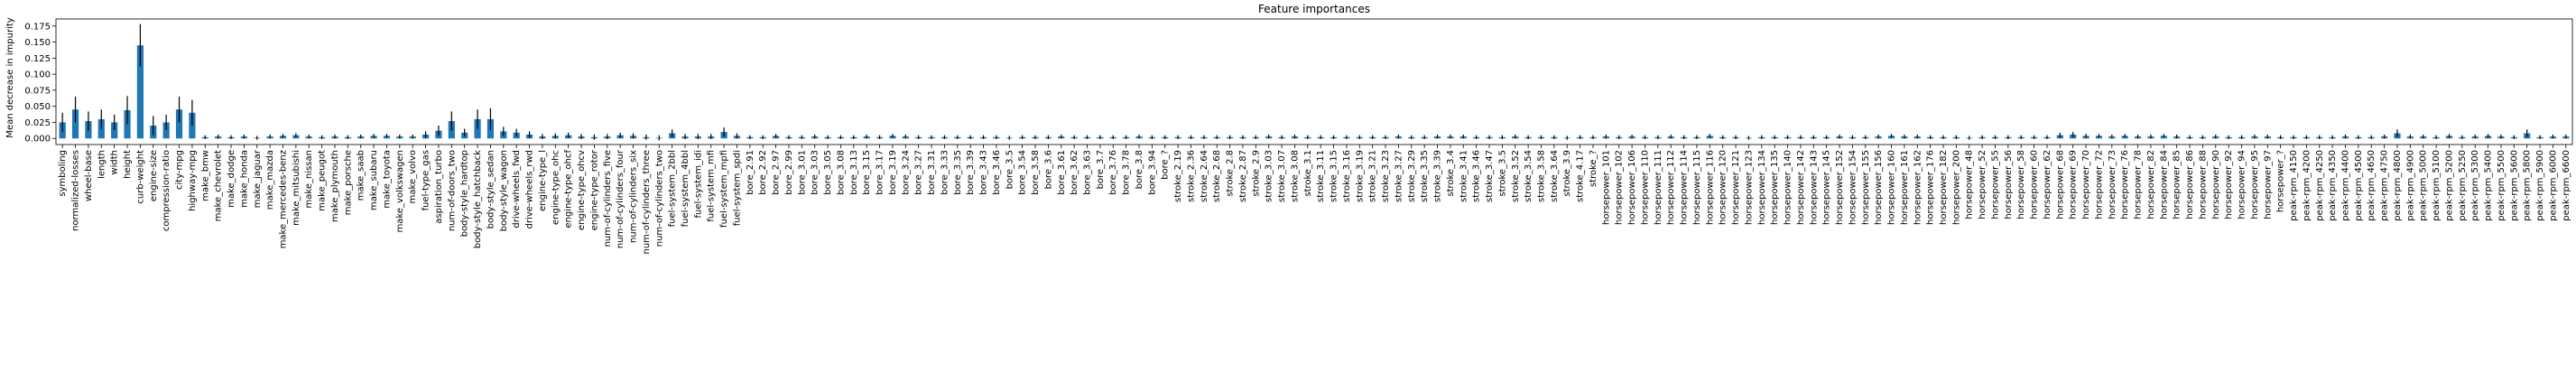  Describe the element at coordinates (2294, 185) in the screenshot. I see `x-tick-label: peak-rpm_4150` at that location.